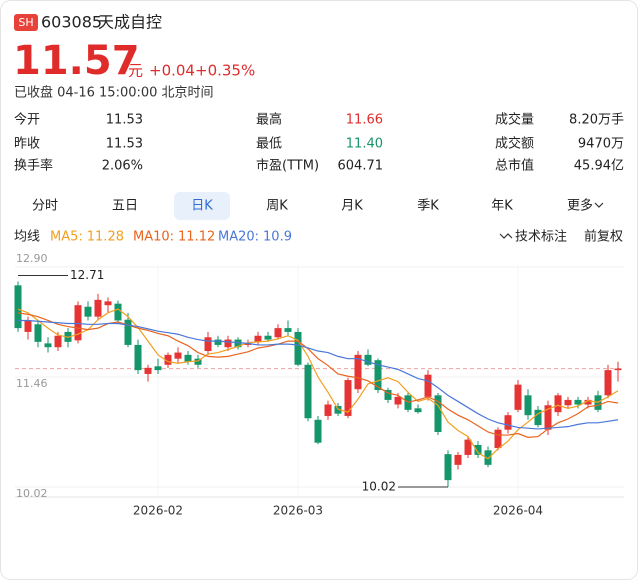 The width and height of the screenshot is (638, 580). Describe the element at coordinates (518, 511) in the screenshot. I see `x-tick-label: 2026-04` at that location.